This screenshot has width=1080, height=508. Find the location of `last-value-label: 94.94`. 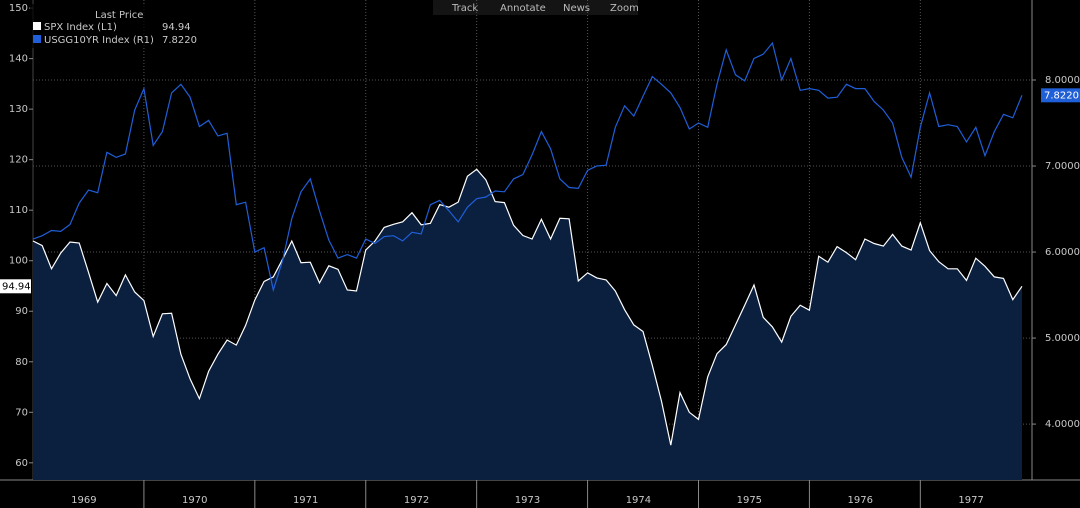

last-value-label: 94.94 is located at coordinates (16, 286).